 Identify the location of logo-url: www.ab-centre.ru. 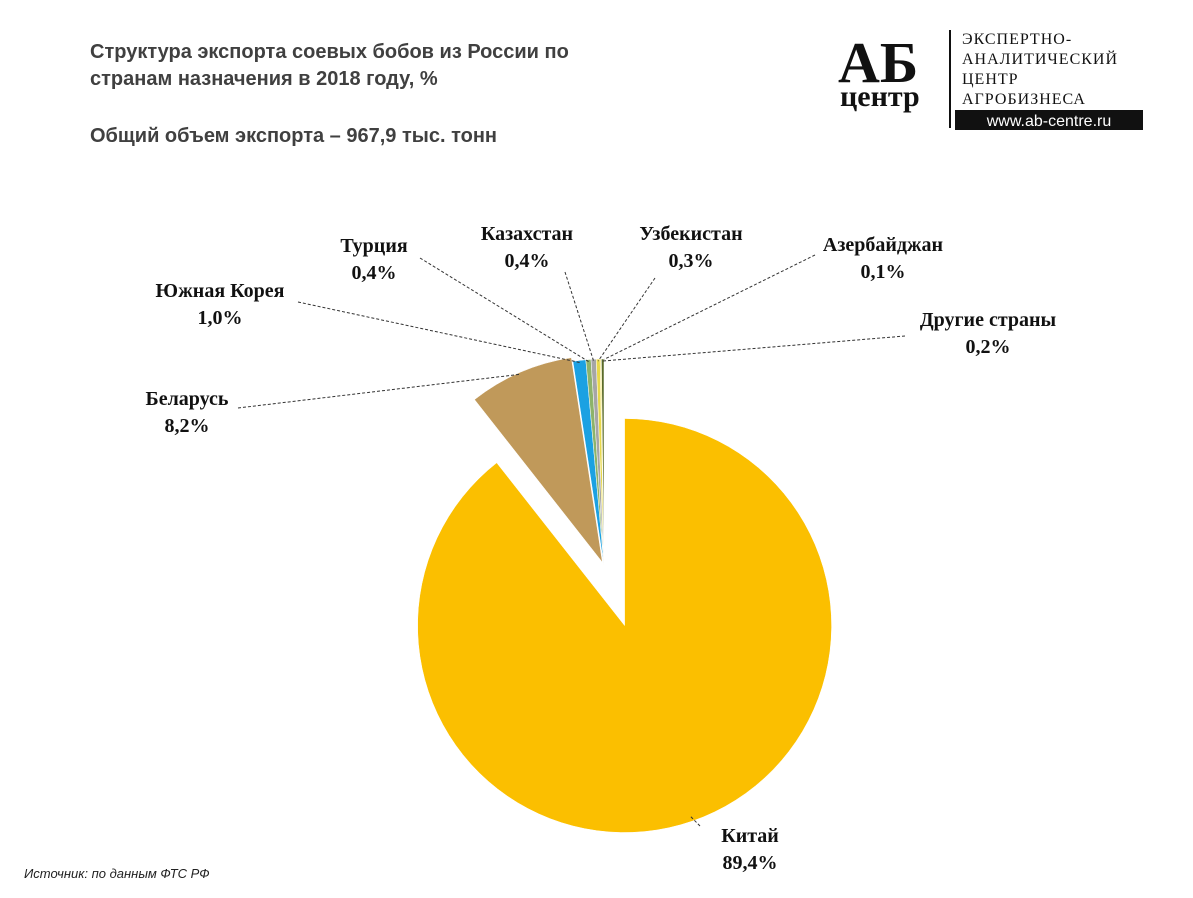
(1049, 121).